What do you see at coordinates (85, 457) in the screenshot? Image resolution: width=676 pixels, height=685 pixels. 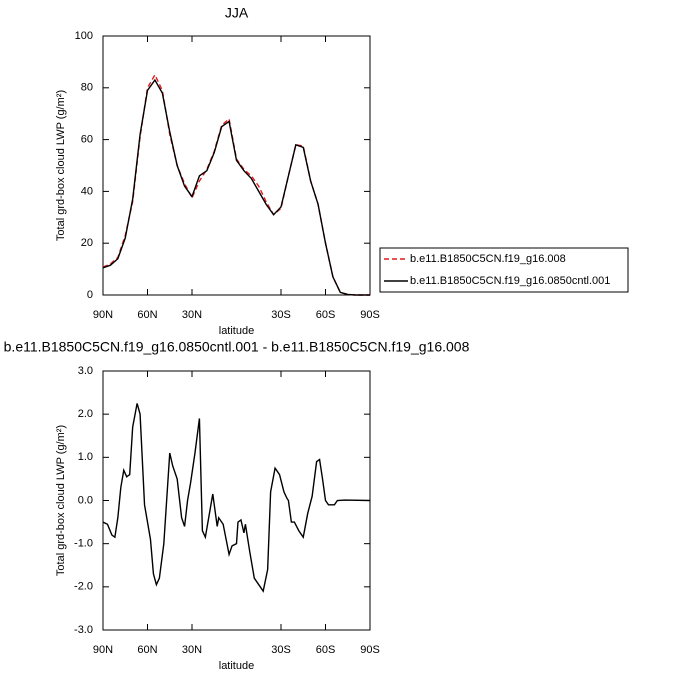 I see `y-tick-label: 1.0` at bounding box center [85, 457].